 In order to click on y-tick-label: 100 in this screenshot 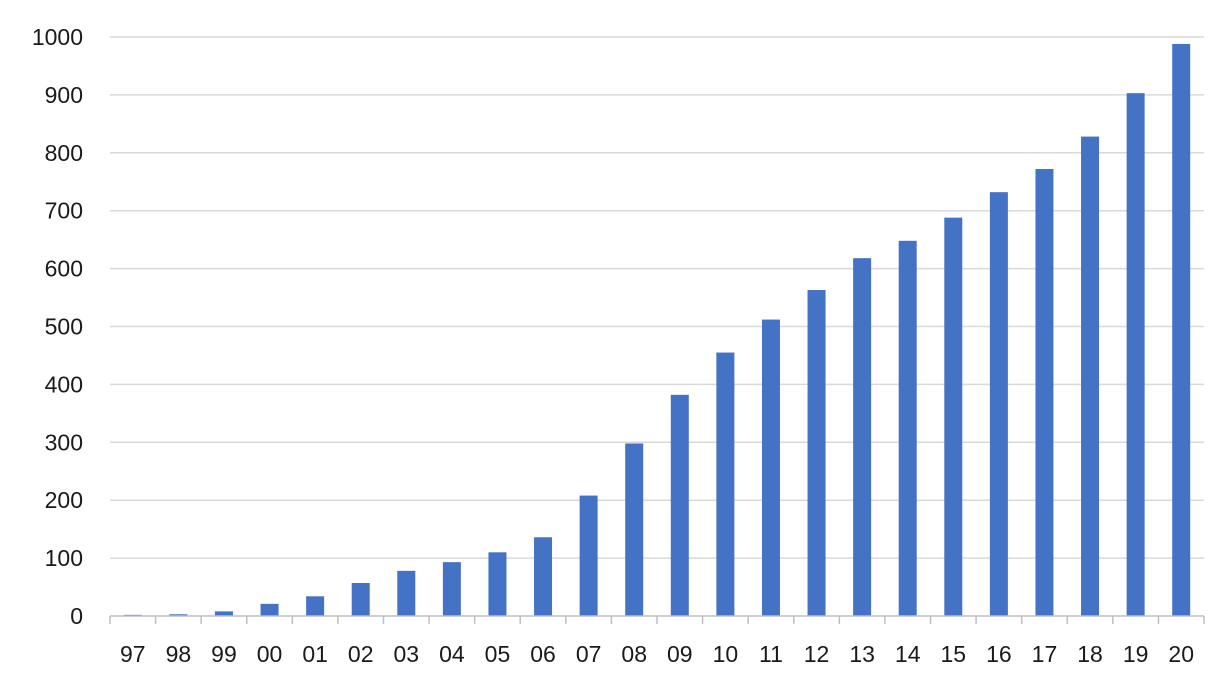, I will do `click(64, 558)`.